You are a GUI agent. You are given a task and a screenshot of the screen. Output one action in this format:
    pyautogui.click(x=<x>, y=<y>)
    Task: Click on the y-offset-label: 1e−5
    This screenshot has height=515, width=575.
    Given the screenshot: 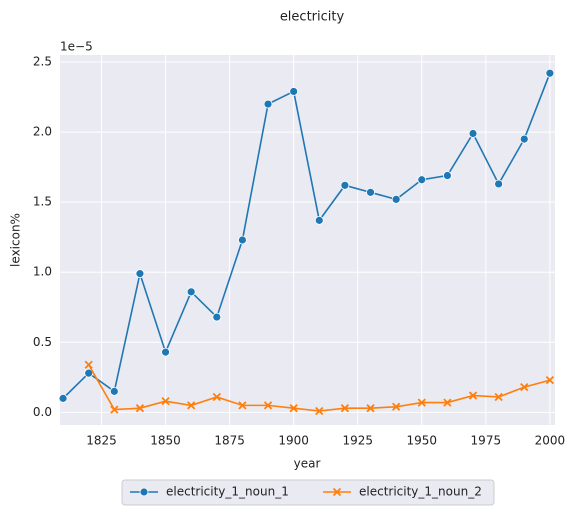 What is the action you would take?
    pyautogui.click(x=76, y=47)
    